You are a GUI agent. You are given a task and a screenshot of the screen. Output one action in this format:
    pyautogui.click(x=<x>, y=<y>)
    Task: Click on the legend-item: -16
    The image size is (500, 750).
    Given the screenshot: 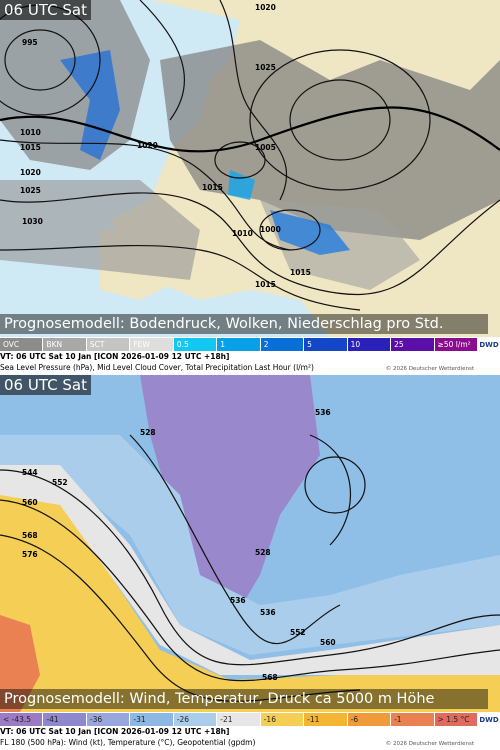 What is the action you would take?
    pyautogui.click(x=282, y=719)
    